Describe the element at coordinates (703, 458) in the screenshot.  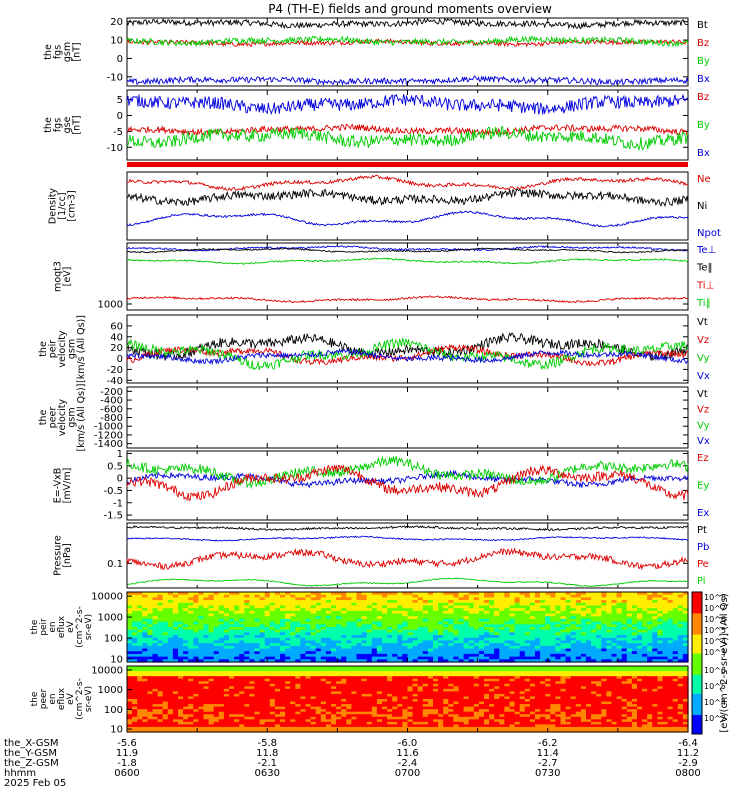
I see `legend-ez: Ez` at that location.